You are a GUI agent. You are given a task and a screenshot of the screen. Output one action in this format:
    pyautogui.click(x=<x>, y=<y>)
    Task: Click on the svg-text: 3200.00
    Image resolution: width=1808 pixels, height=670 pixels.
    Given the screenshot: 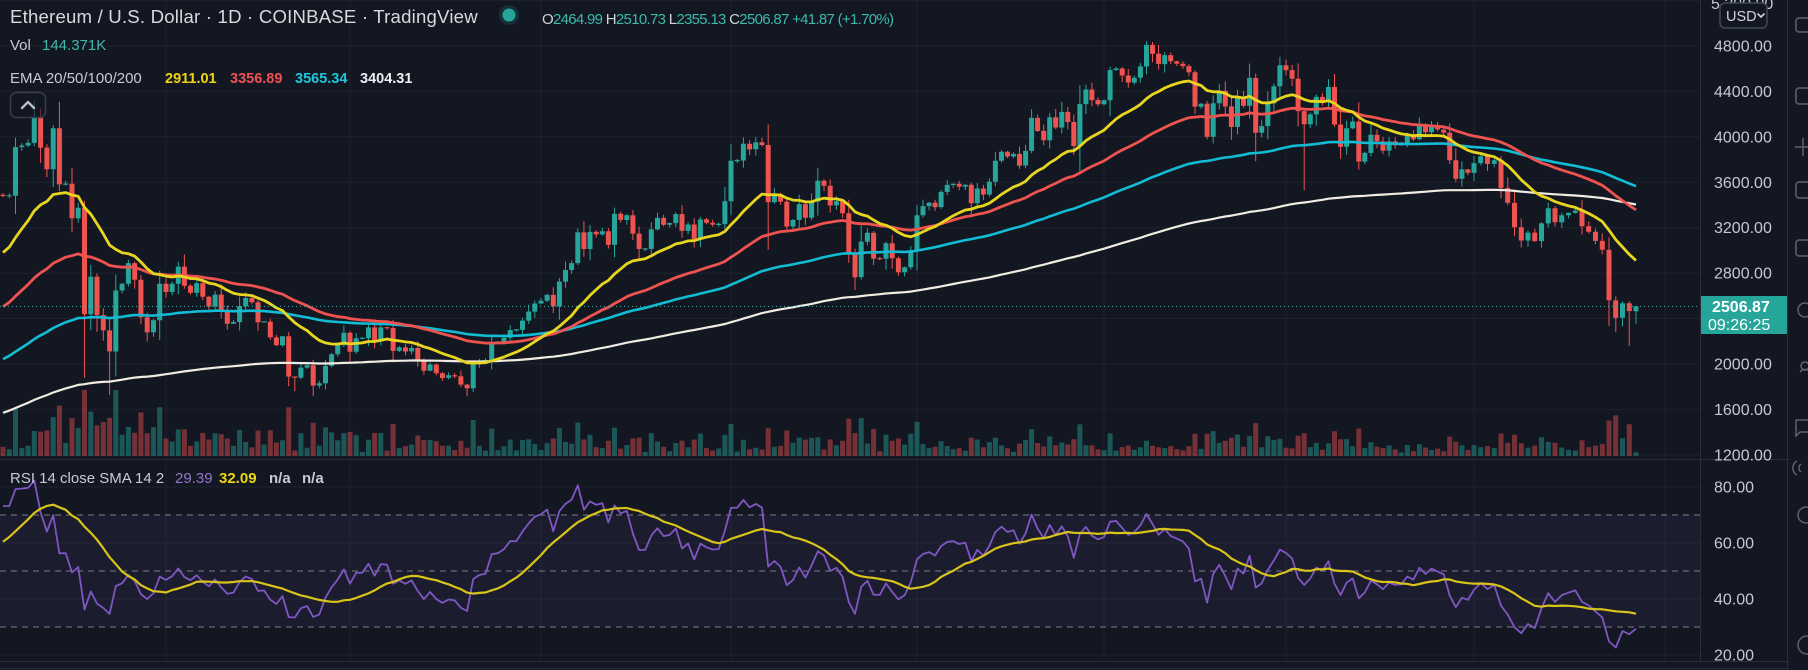 What is the action you would take?
    pyautogui.click(x=1743, y=228)
    